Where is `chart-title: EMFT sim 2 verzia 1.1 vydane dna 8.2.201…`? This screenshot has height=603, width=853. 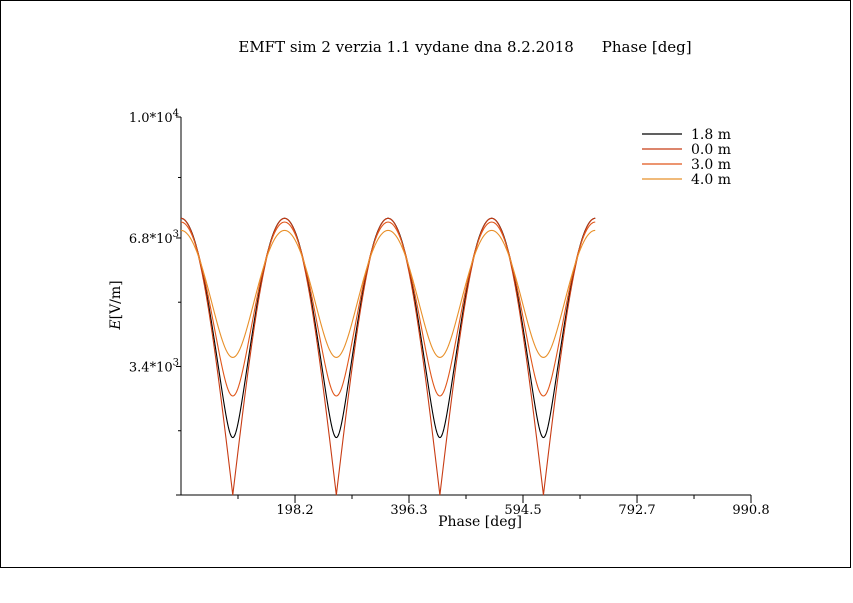 chart-title: EMFT sim 2 verzia 1.1 vydane dna 8.2.201… is located at coordinates (464, 47).